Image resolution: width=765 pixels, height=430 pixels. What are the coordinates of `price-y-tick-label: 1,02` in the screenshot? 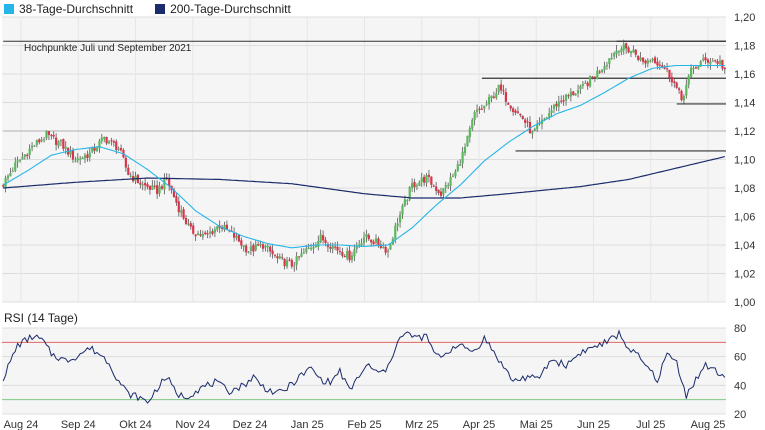 It's located at (744, 275).